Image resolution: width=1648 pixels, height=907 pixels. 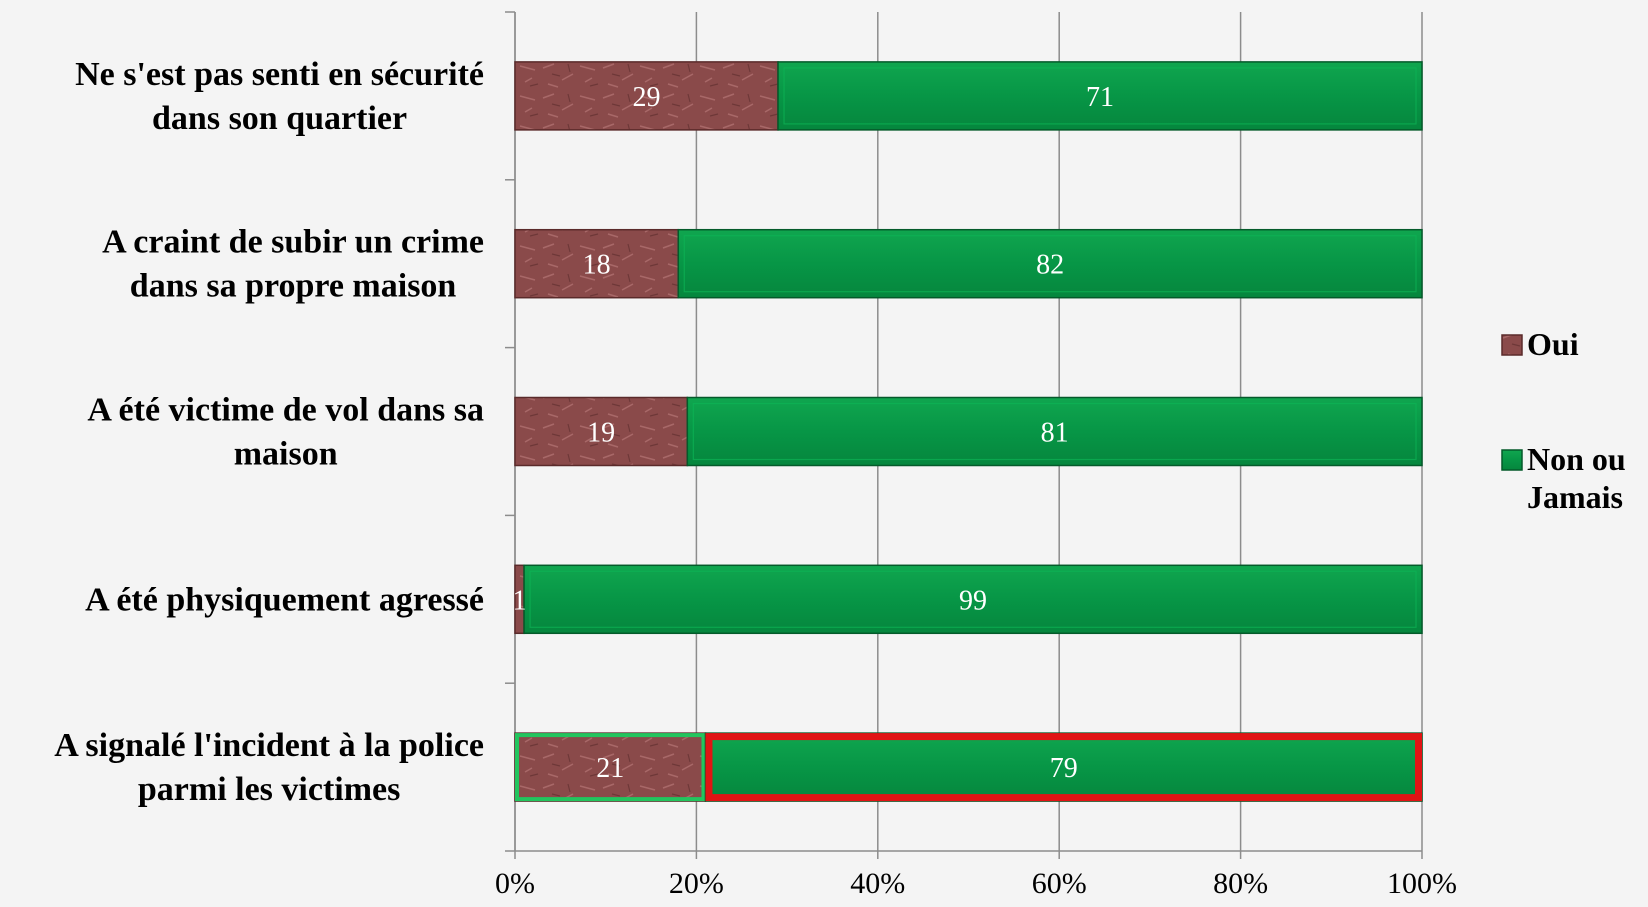 I want to click on data-label: 1, so click(x=520, y=600).